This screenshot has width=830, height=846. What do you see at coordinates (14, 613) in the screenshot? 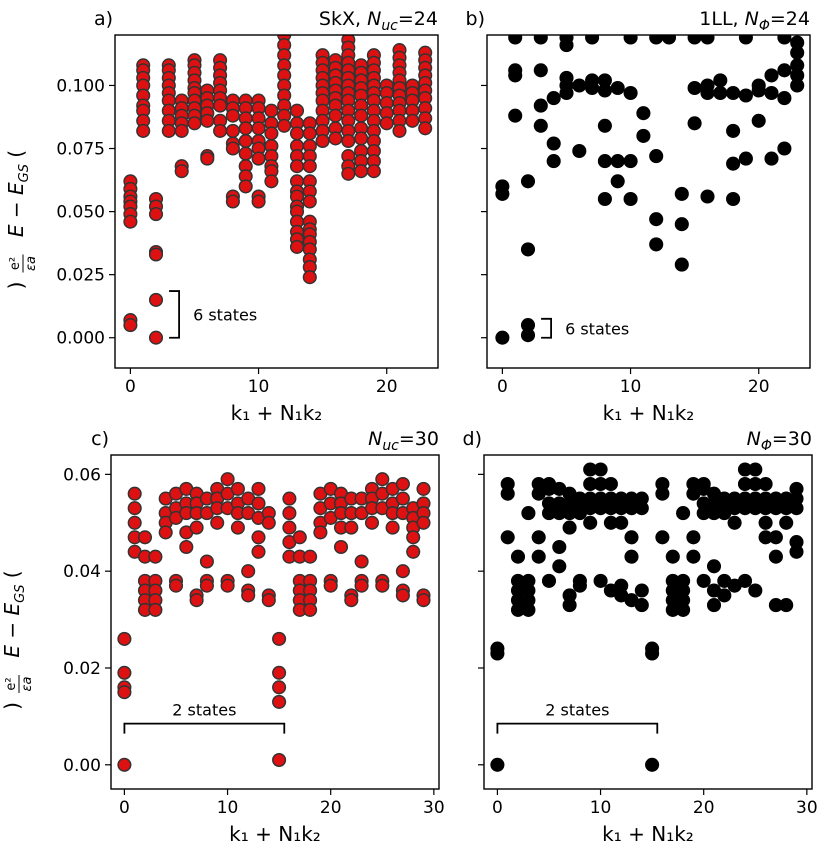
I see `y-axis-label: E − EGS (` at bounding box center [14, 613].